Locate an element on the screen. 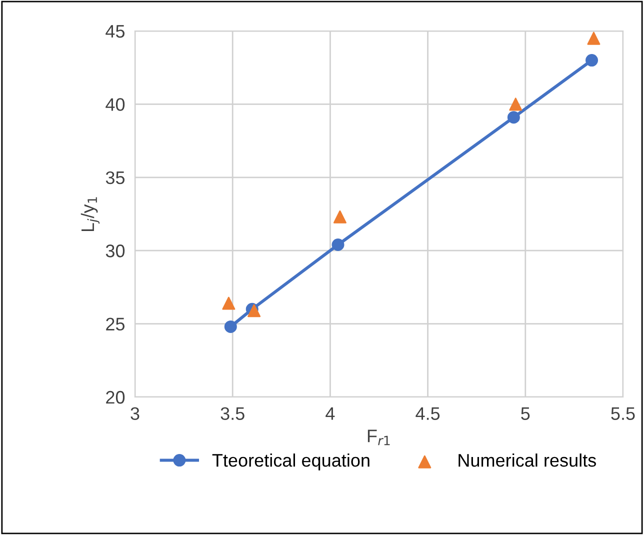  y-tick-label: 35 is located at coordinates (115, 177).